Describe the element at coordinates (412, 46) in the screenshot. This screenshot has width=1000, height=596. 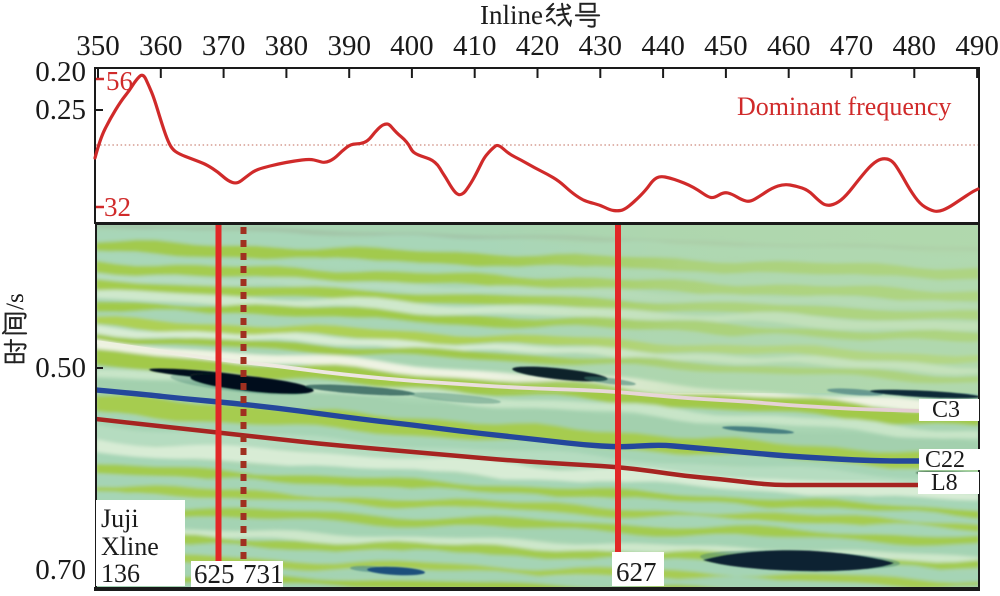
I see `svg-text: 400` at that location.